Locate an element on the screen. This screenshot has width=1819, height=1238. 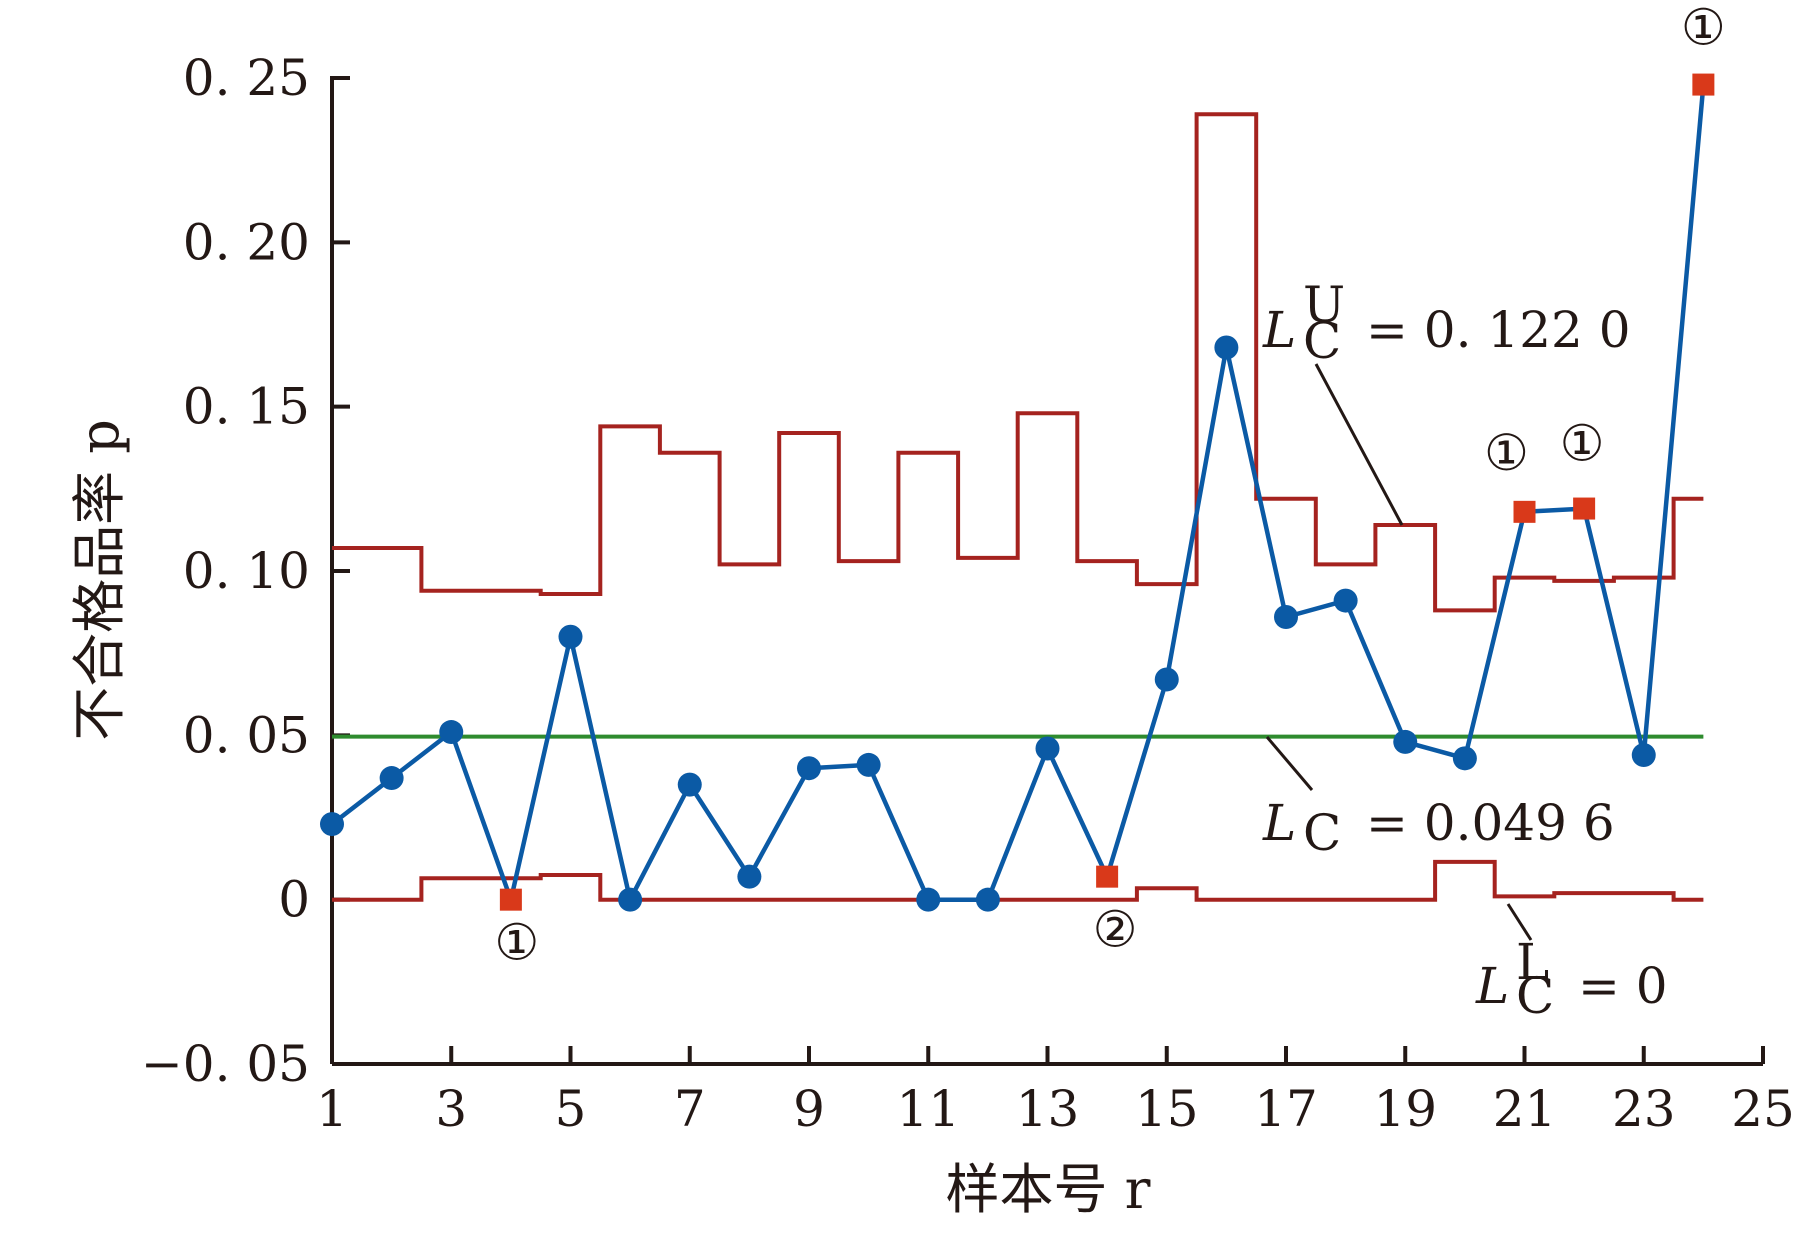
x-tick-label: 11 is located at coordinates (928, 1109).